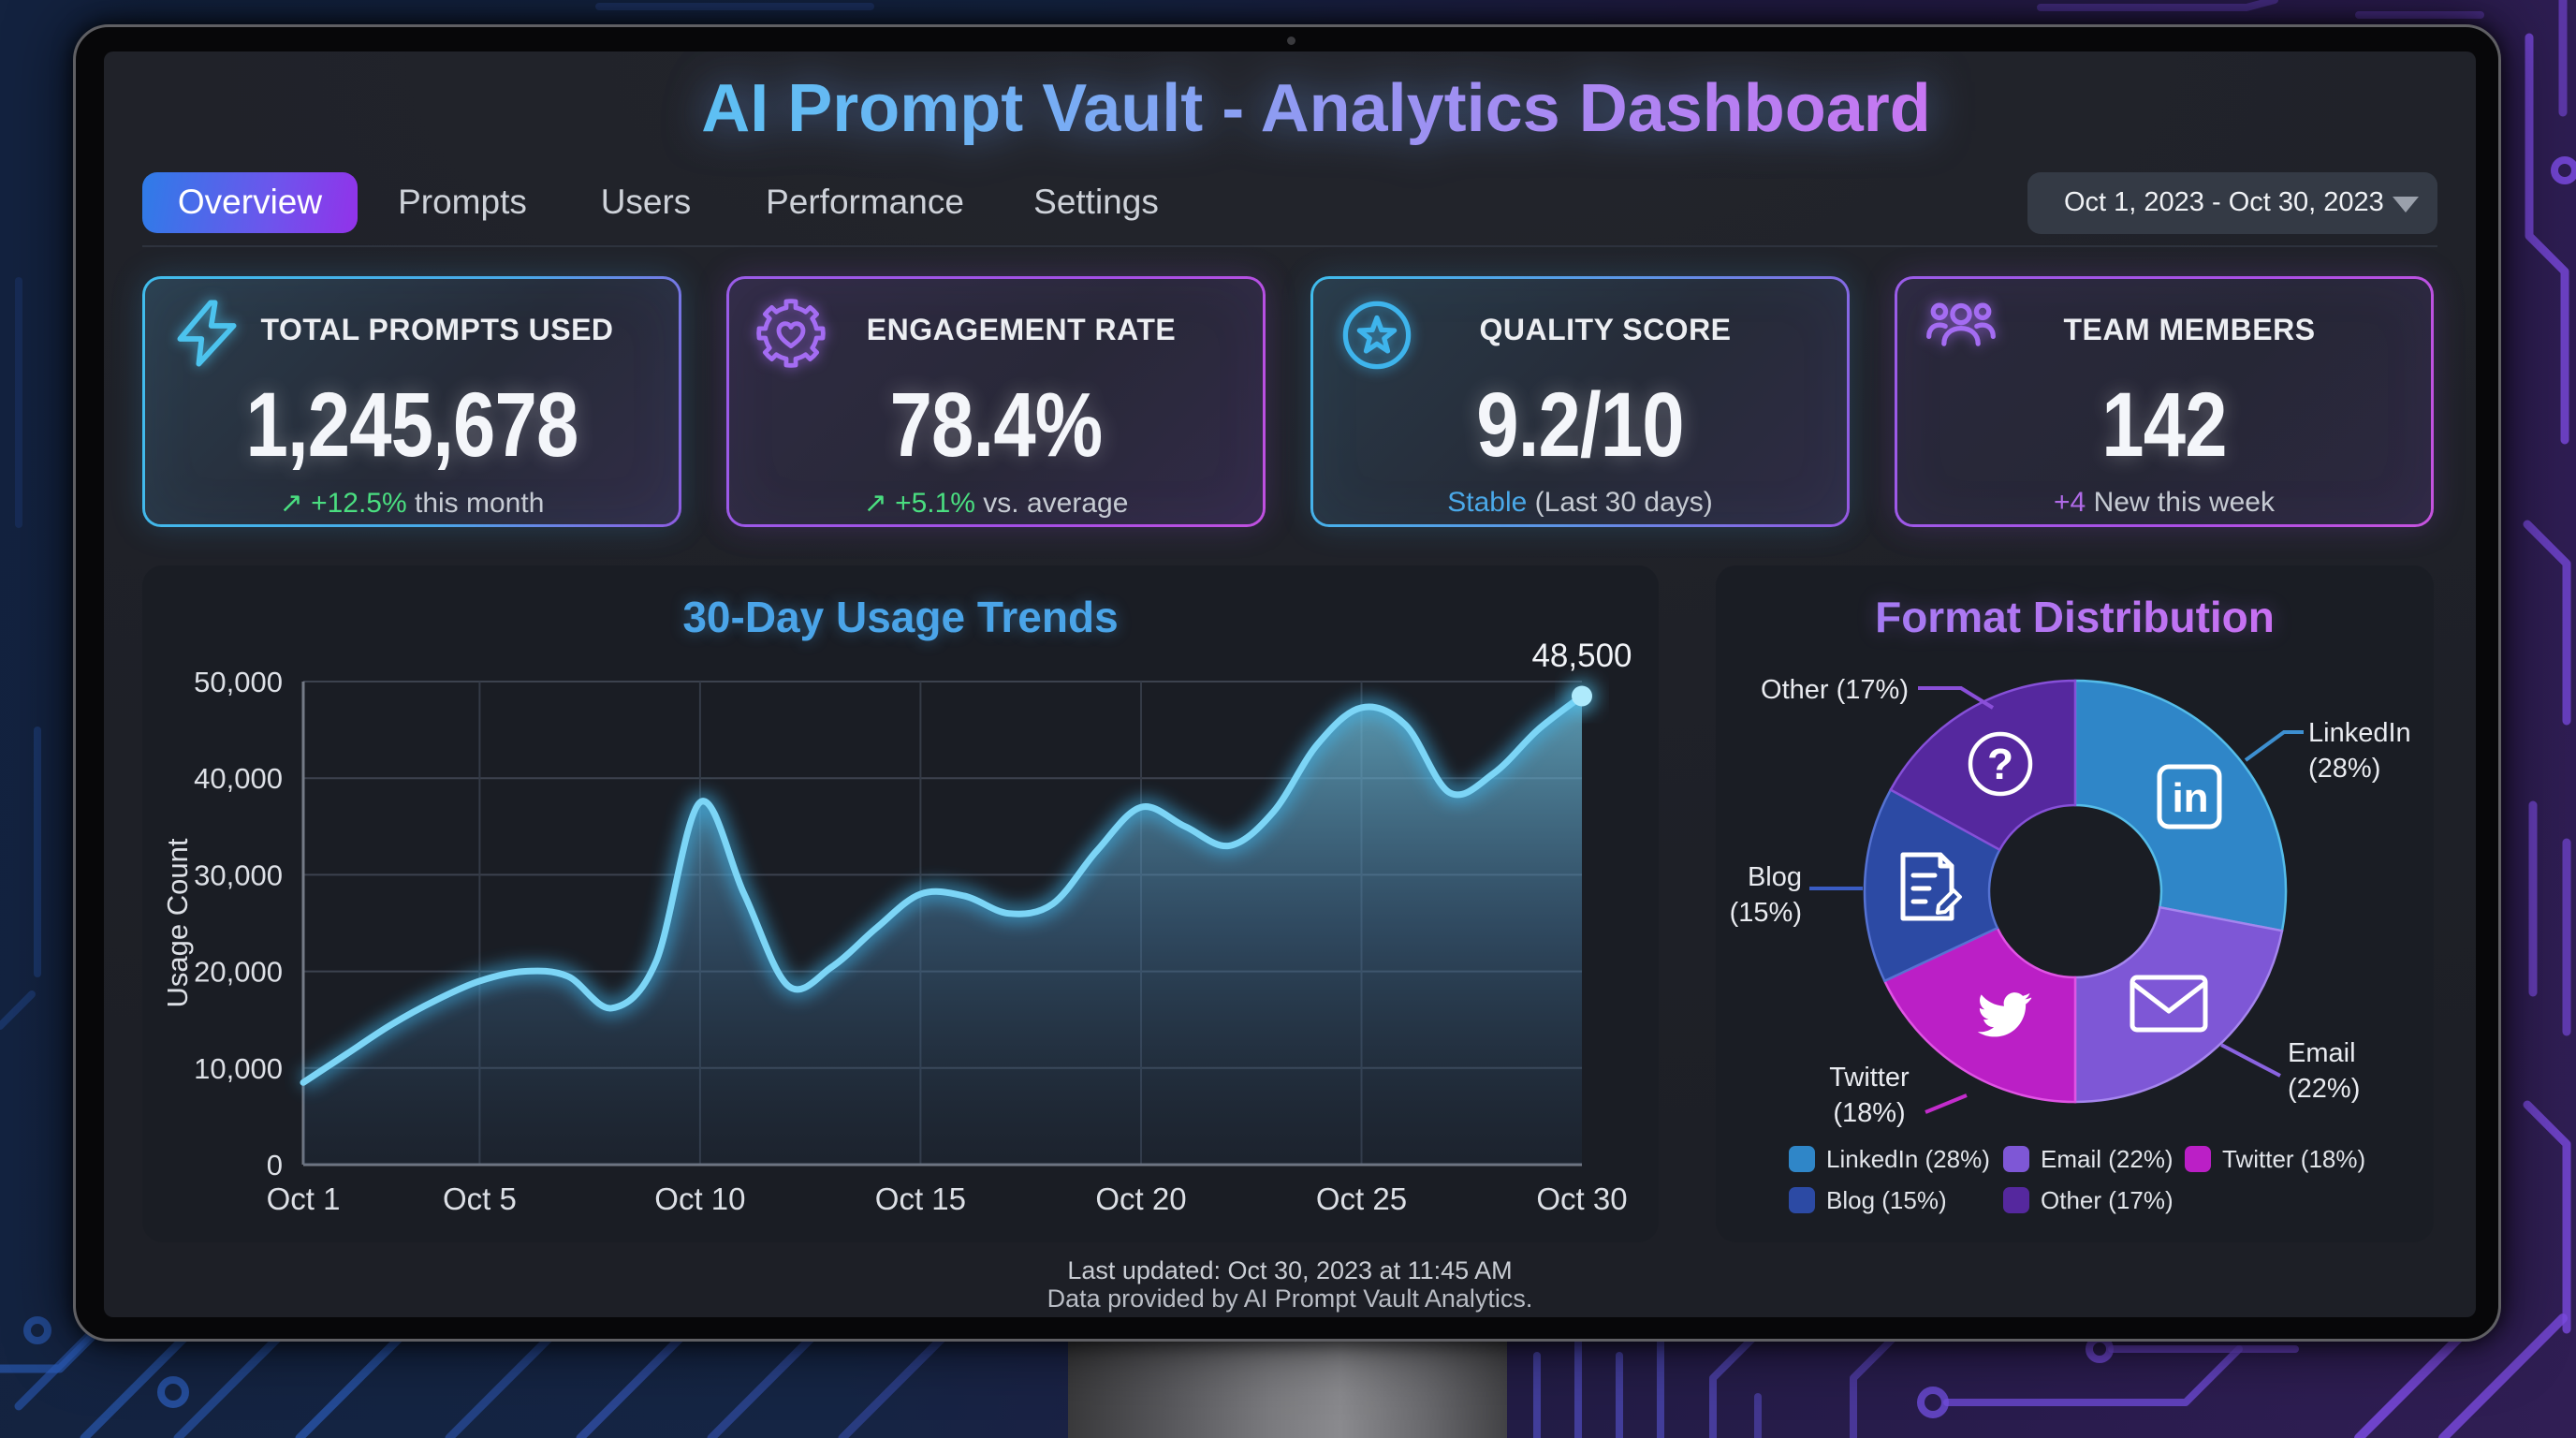 The width and height of the screenshot is (2576, 1438). What do you see at coordinates (1886, 1200) in the screenshot?
I see `svg-text: Blog (15%)` at bounding box center [1886, 1200].